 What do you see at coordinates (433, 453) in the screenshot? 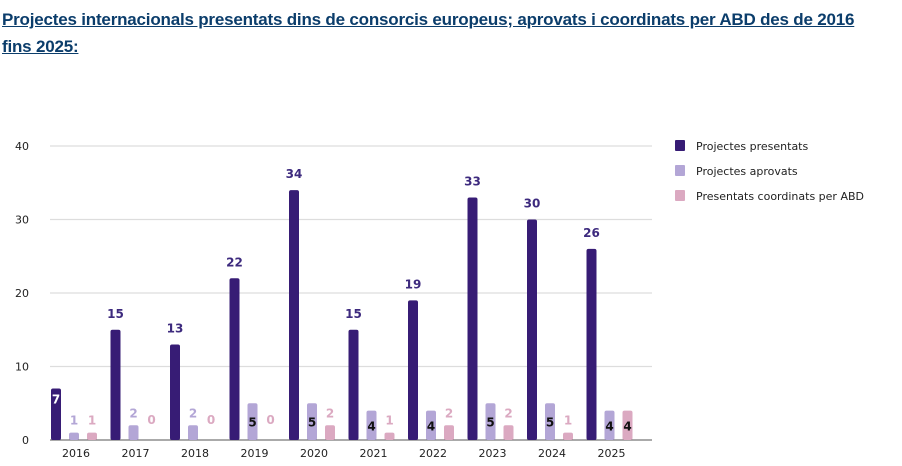
I see `x-tick-label: 2022` at bounding box center [433, 453].